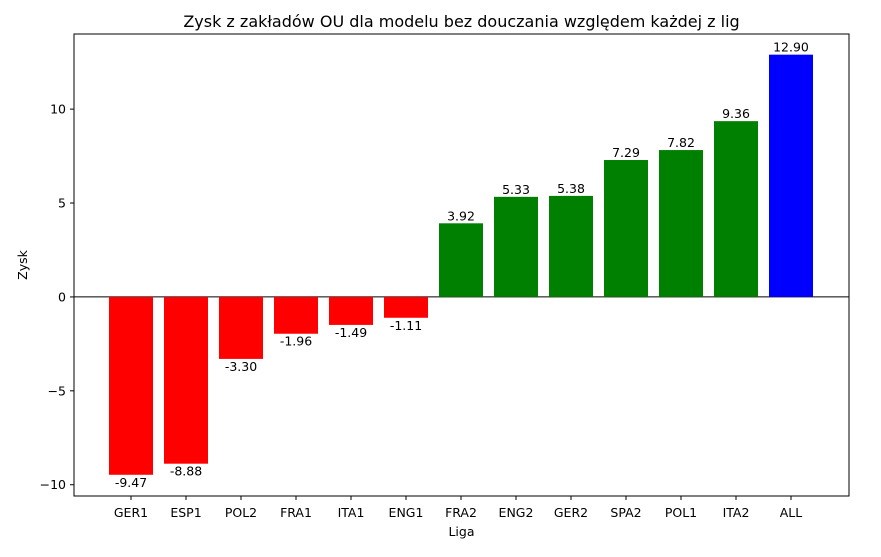 This screenshot has width=881, height=557. Describe the element at coordinates (461, 512) in the screenshot. I see `x-tick-label: FRA2` at that location.